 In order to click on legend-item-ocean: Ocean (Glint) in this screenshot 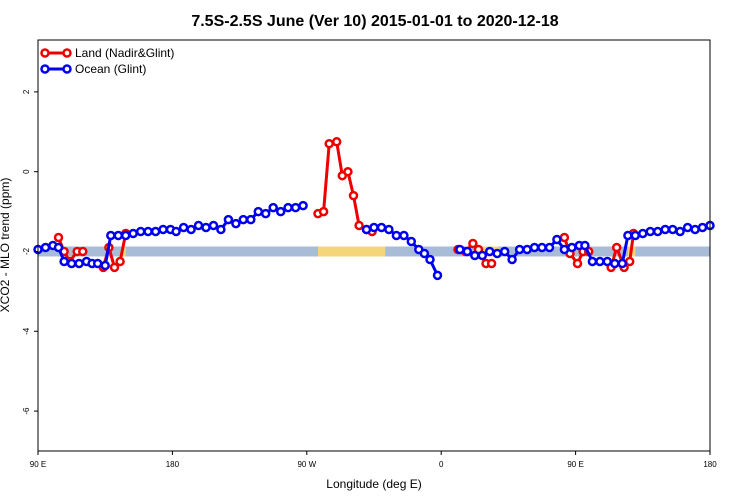, I will do `click(93, 69)`.